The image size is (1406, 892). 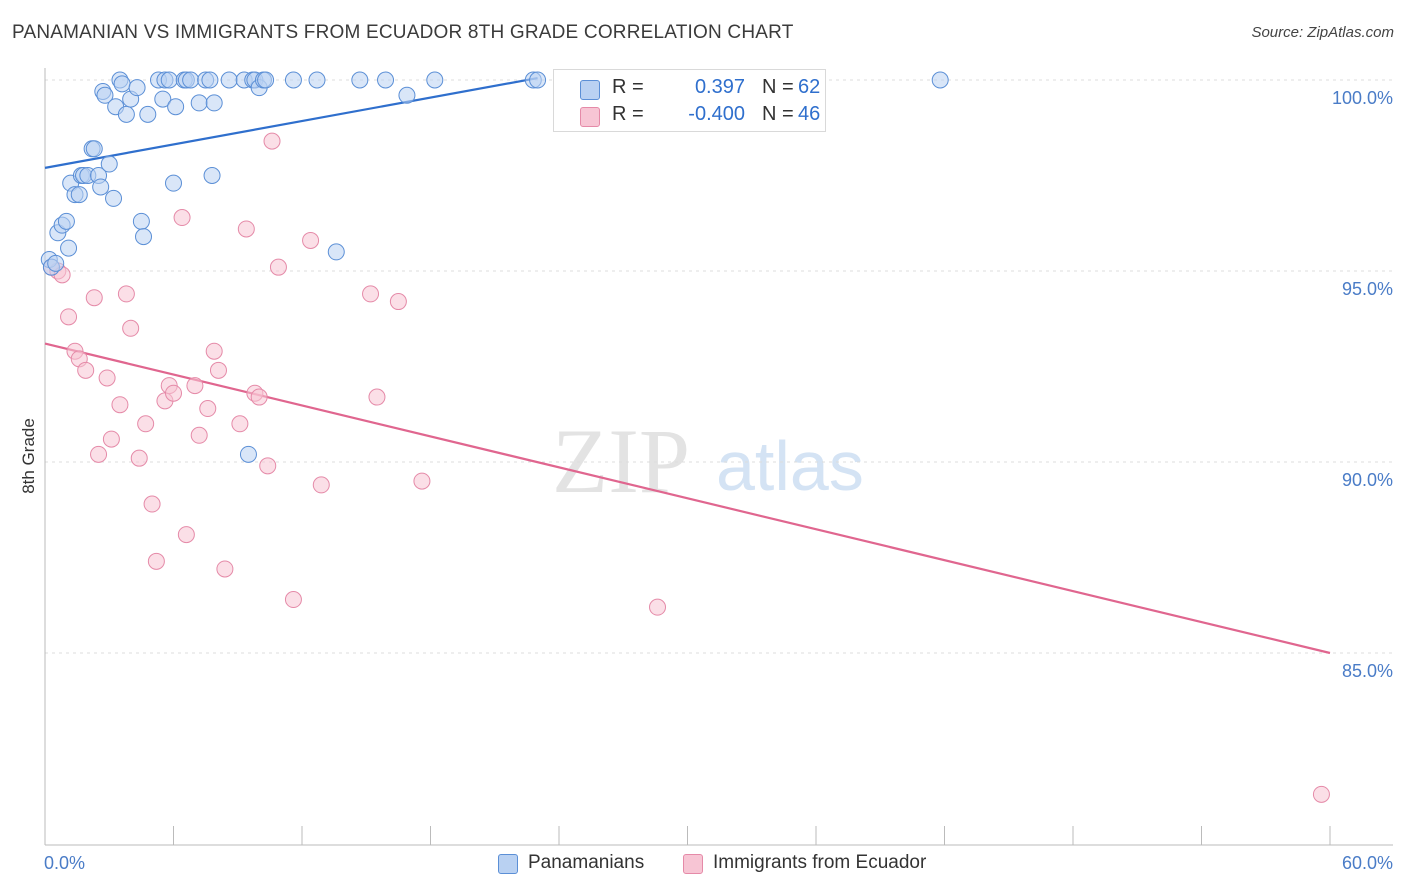 I want to click on legend-r-value: 0.397, so click(x=719, y=87).